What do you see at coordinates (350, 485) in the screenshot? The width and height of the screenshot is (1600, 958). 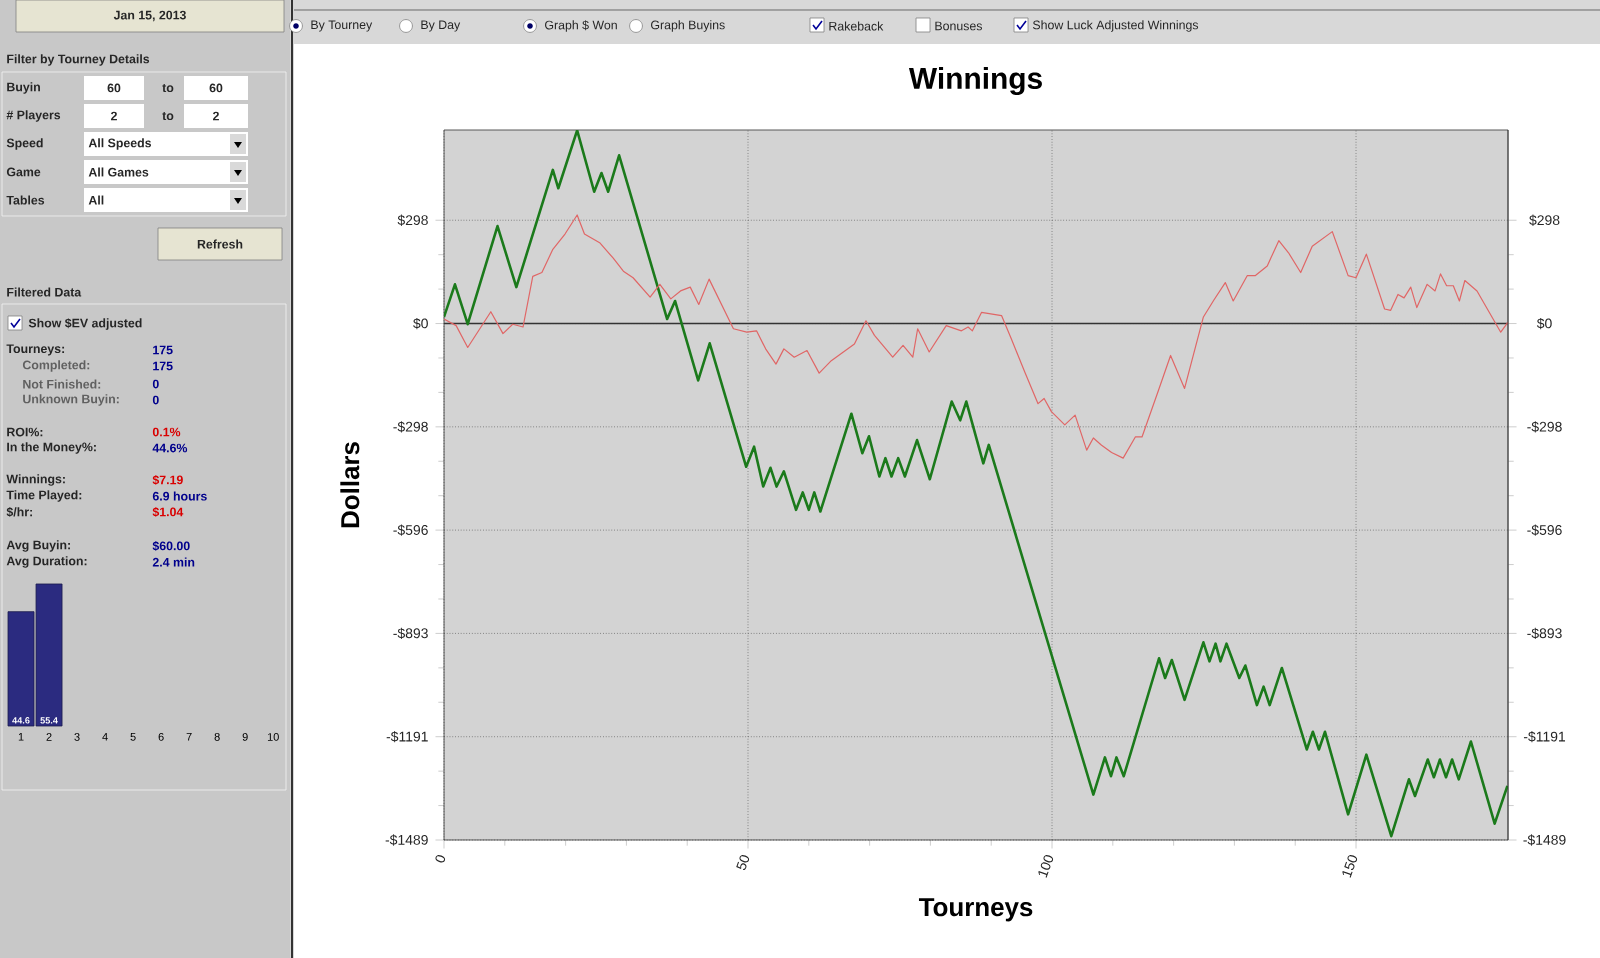 I see `y-axis-title: Dollars` at bounding box center [350, 485].